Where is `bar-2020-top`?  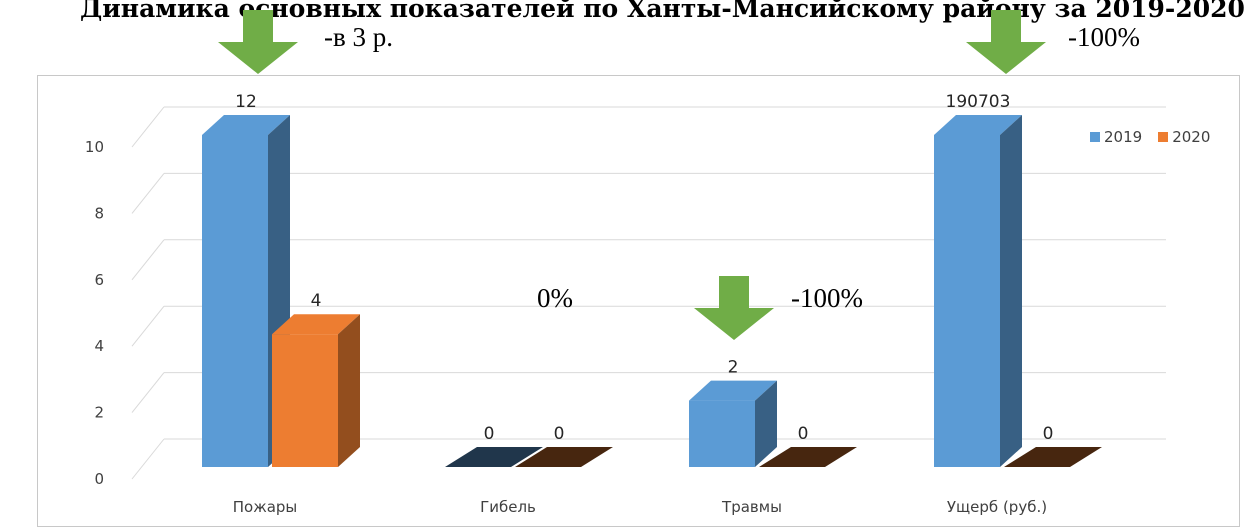
bar-2020-top is located at coordinates (316, 324).